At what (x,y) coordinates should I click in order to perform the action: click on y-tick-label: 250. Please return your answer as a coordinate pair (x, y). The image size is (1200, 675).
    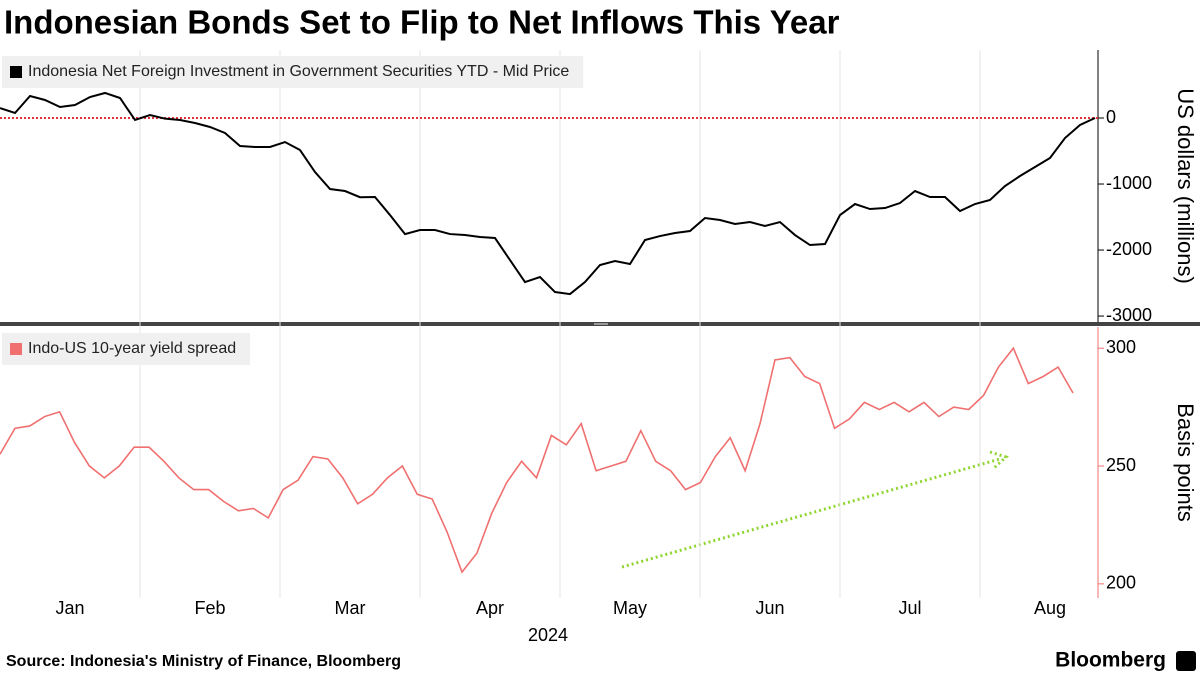
    Looking at the image, I should click on (1121, 465).